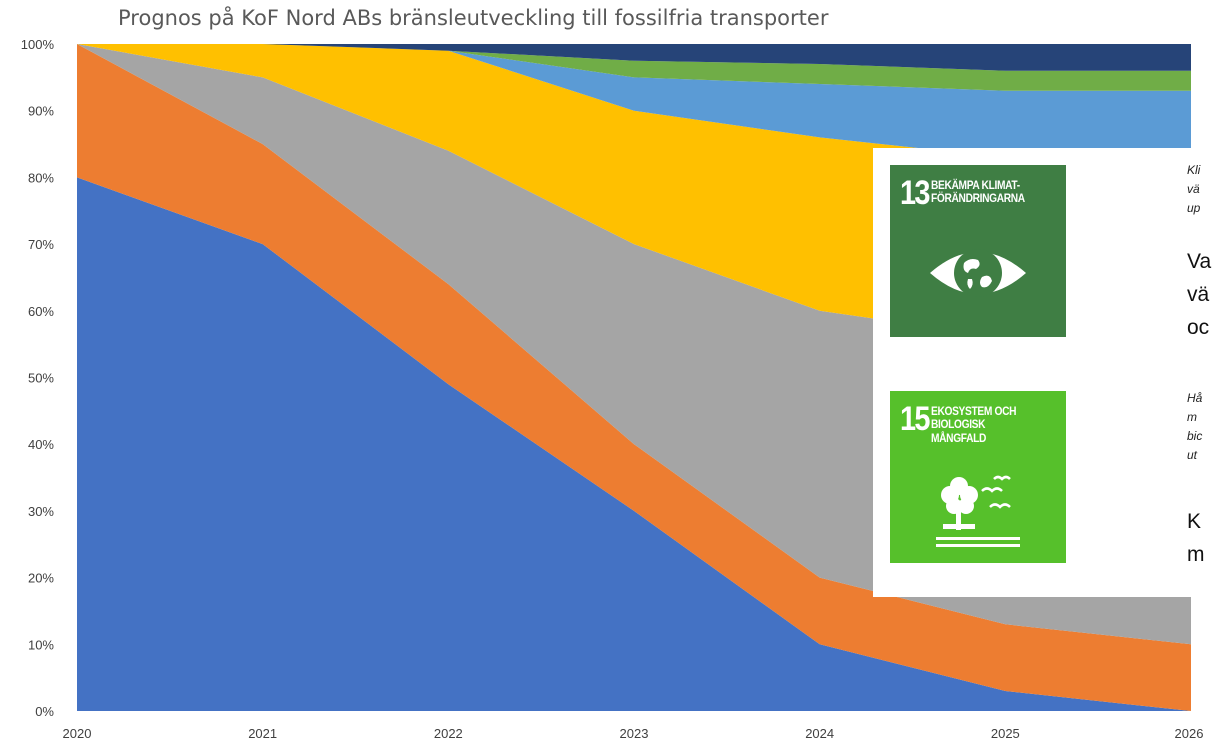 This screenshot has width=1212, height=743. I want to click on y-tick-label: 80%, so click(41, 177).